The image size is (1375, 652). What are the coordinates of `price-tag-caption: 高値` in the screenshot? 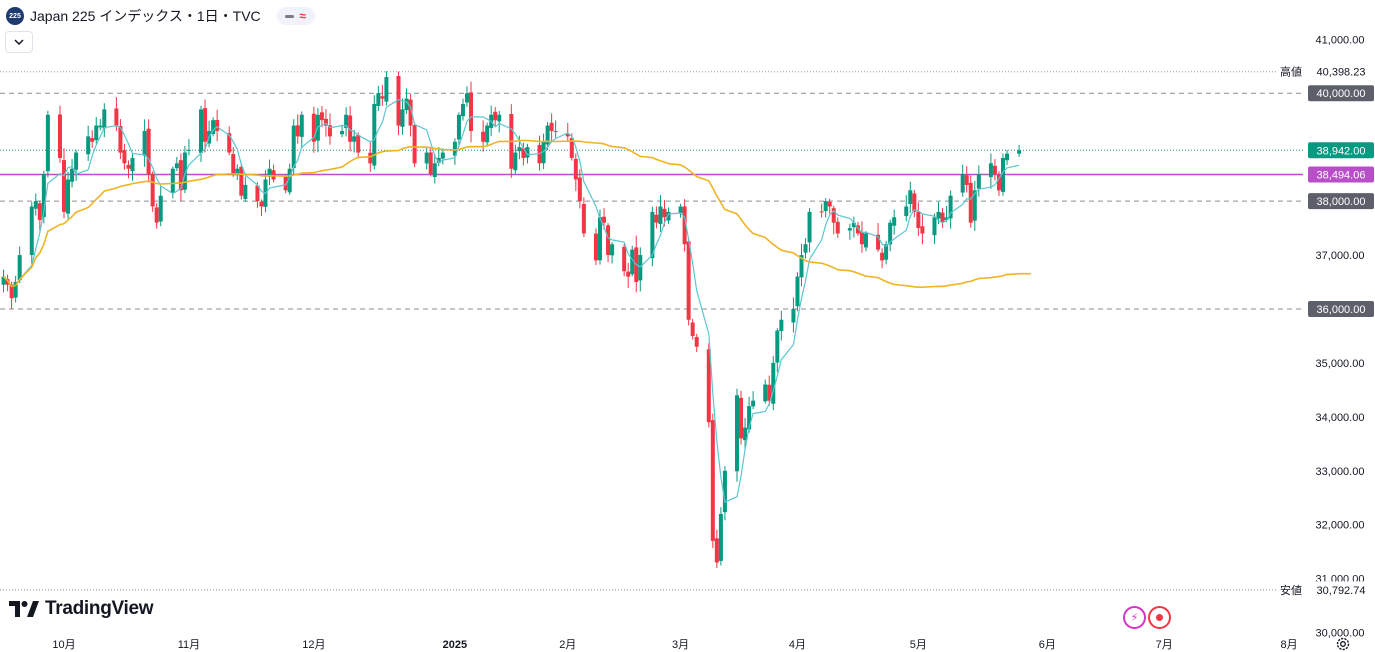 It's located at (1291, 72).